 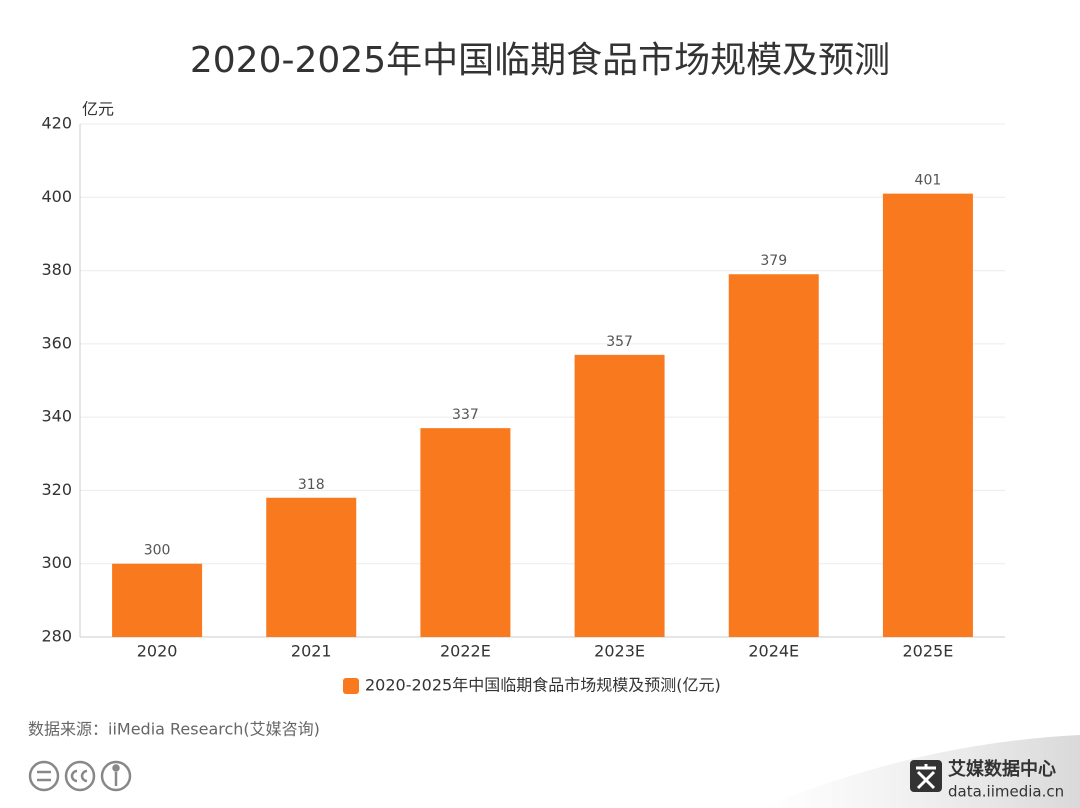 I want to click on y-tick-label: 400, so click(x=56, y=196).